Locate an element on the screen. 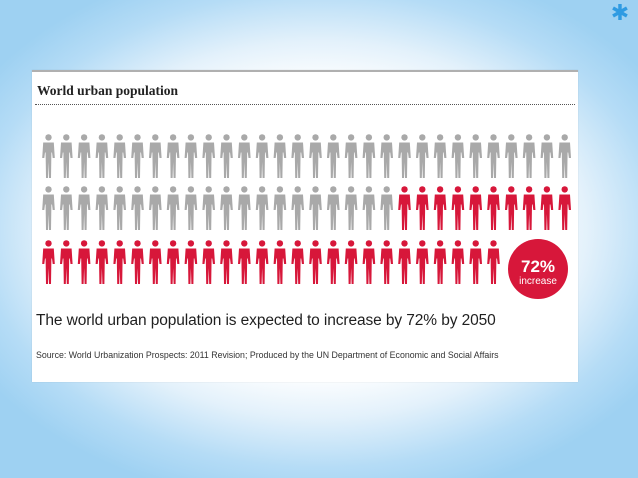 The width and height of the screenshot is (638, 478). increase-badge: 72% increase is located at coordinates (538, 269).